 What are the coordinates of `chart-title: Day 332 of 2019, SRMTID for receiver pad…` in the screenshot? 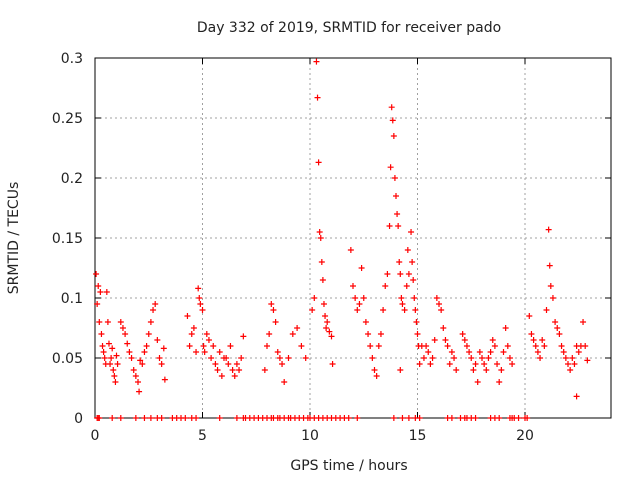 It's located at (349, 28).